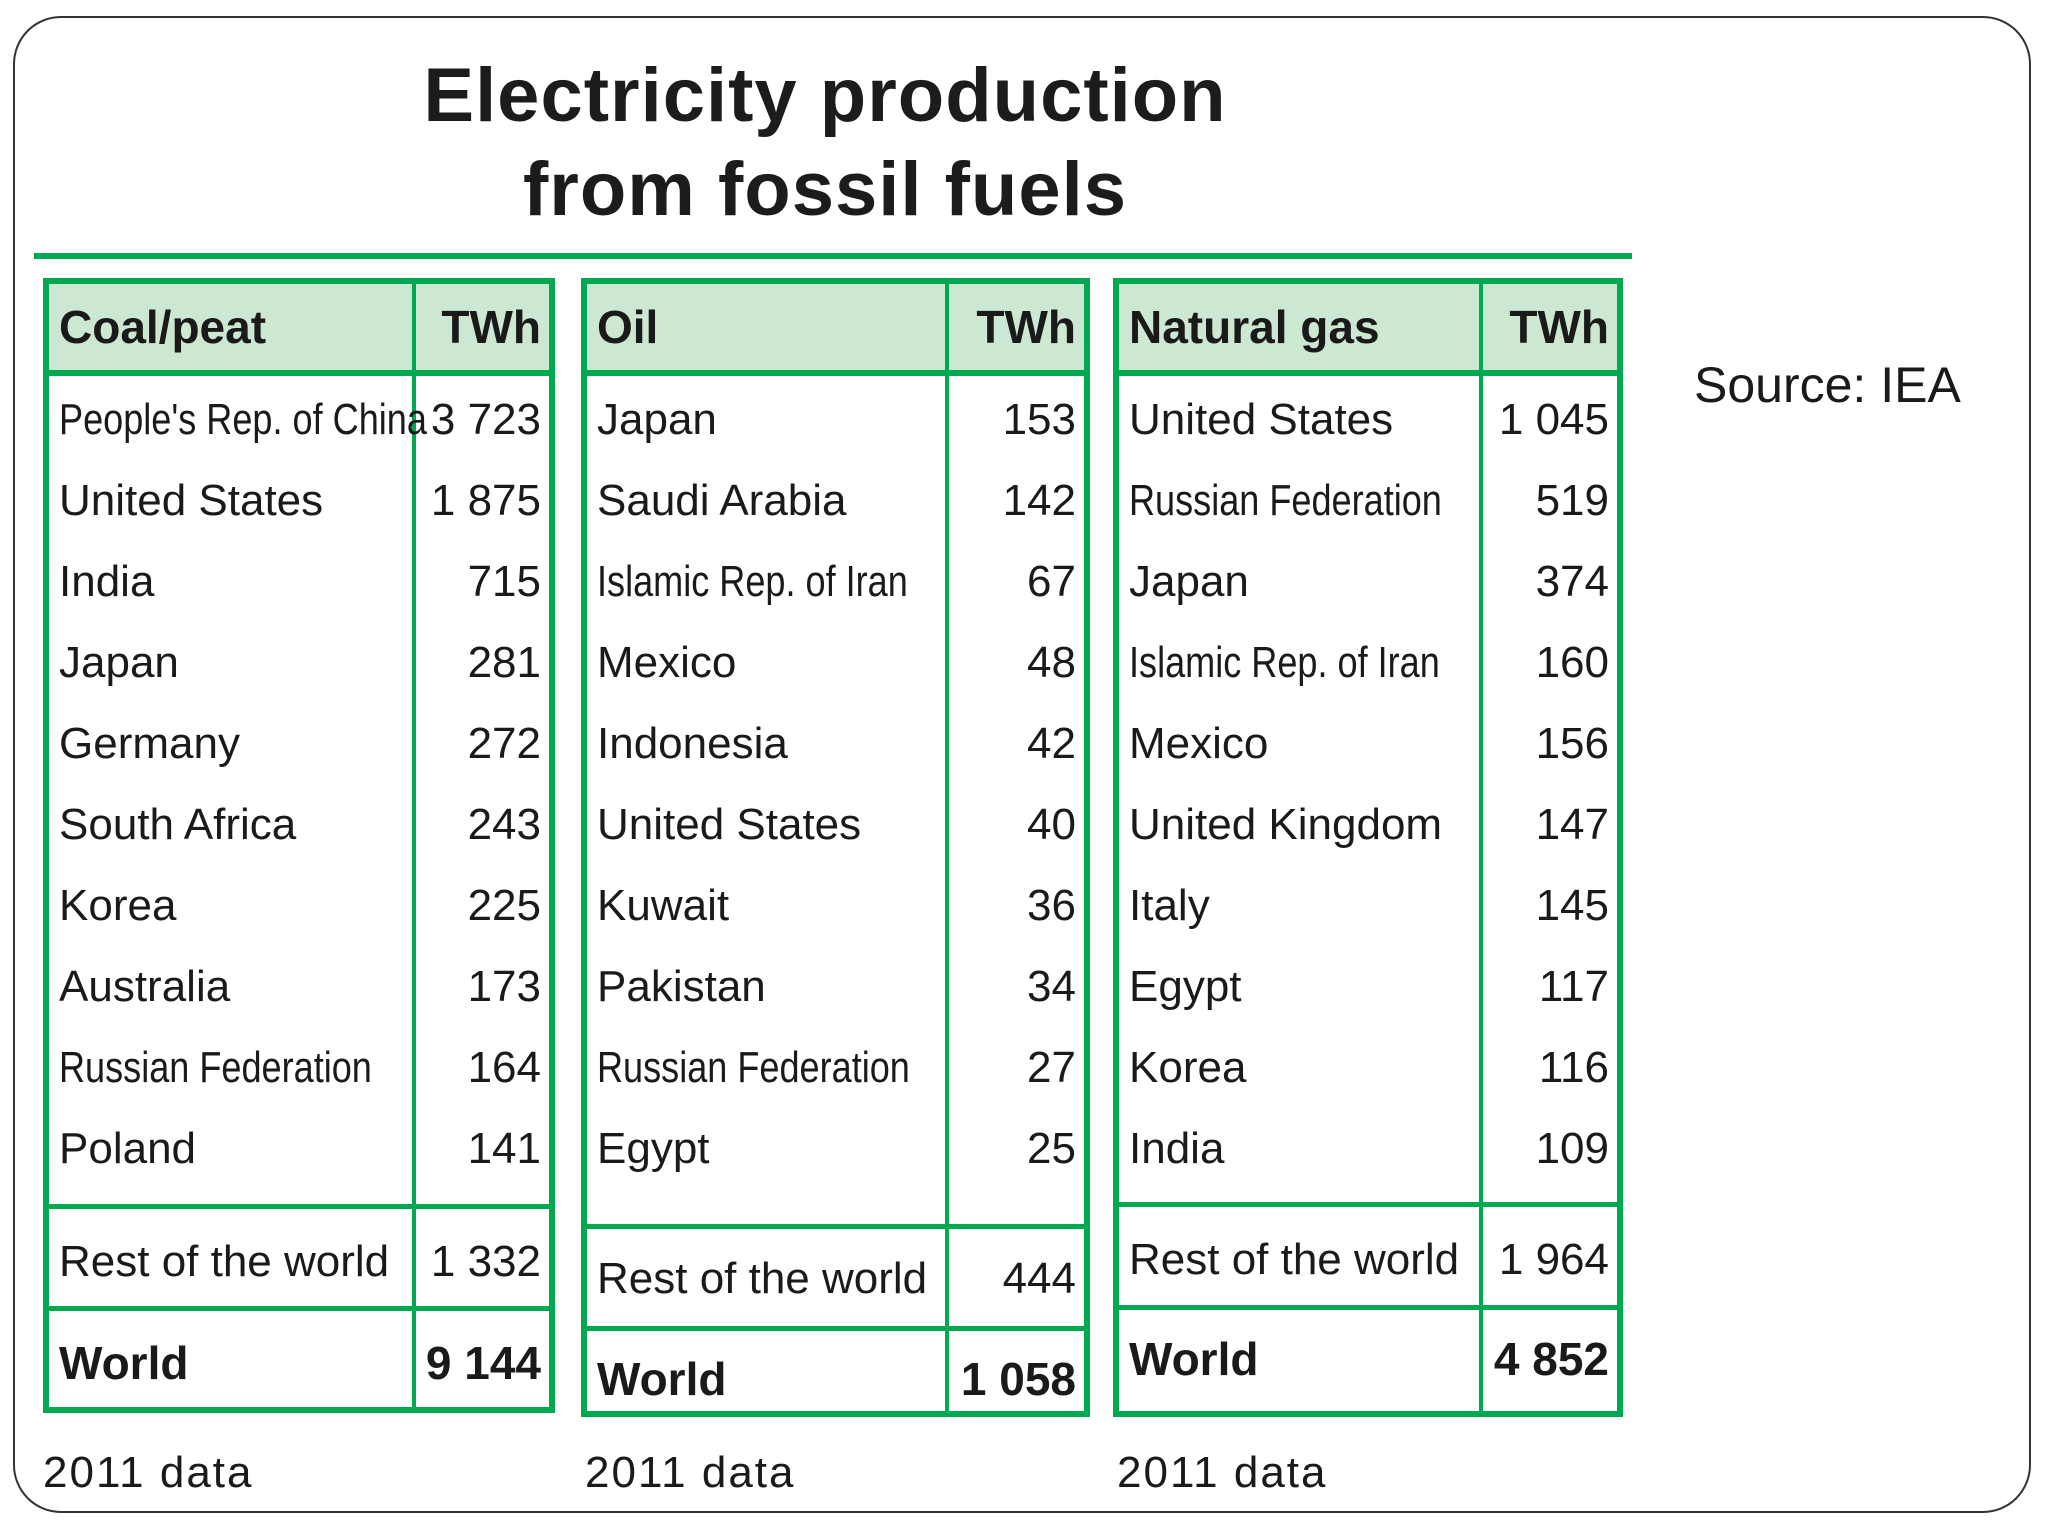 This screenshot has height=1536, width=2048. I want to click on header-fuel: Oil, so click(628, 327).